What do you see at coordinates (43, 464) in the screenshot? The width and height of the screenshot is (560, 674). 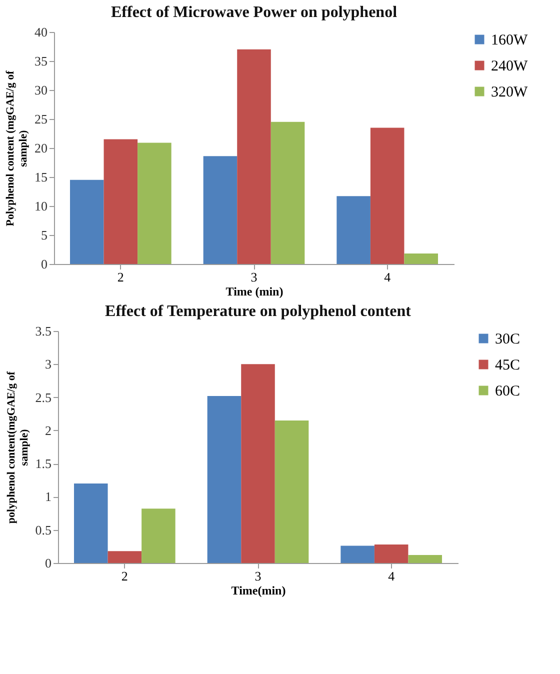 I see `y-tick-label: 1.5` at bounding box center [43, 464].